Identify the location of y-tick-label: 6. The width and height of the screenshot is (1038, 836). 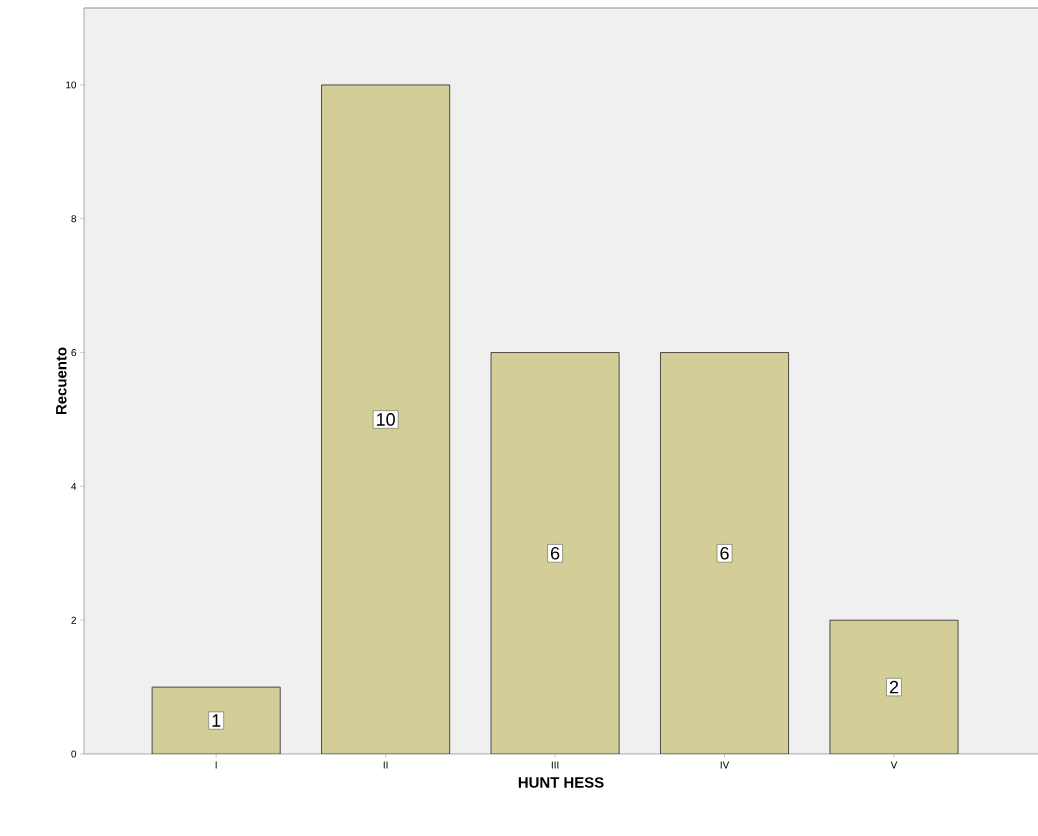
(74, 353).